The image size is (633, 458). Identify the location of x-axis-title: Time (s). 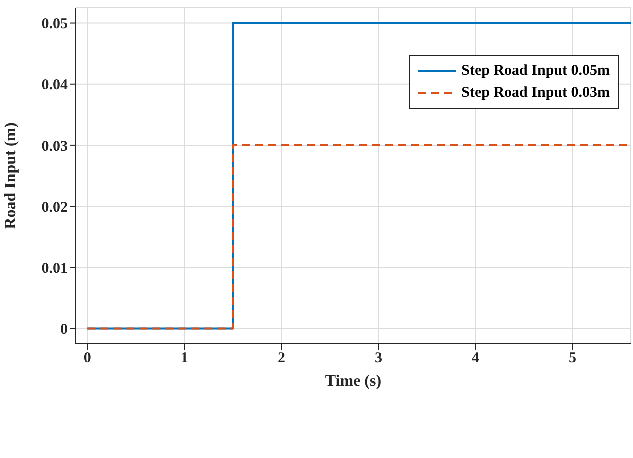
(353, 381).